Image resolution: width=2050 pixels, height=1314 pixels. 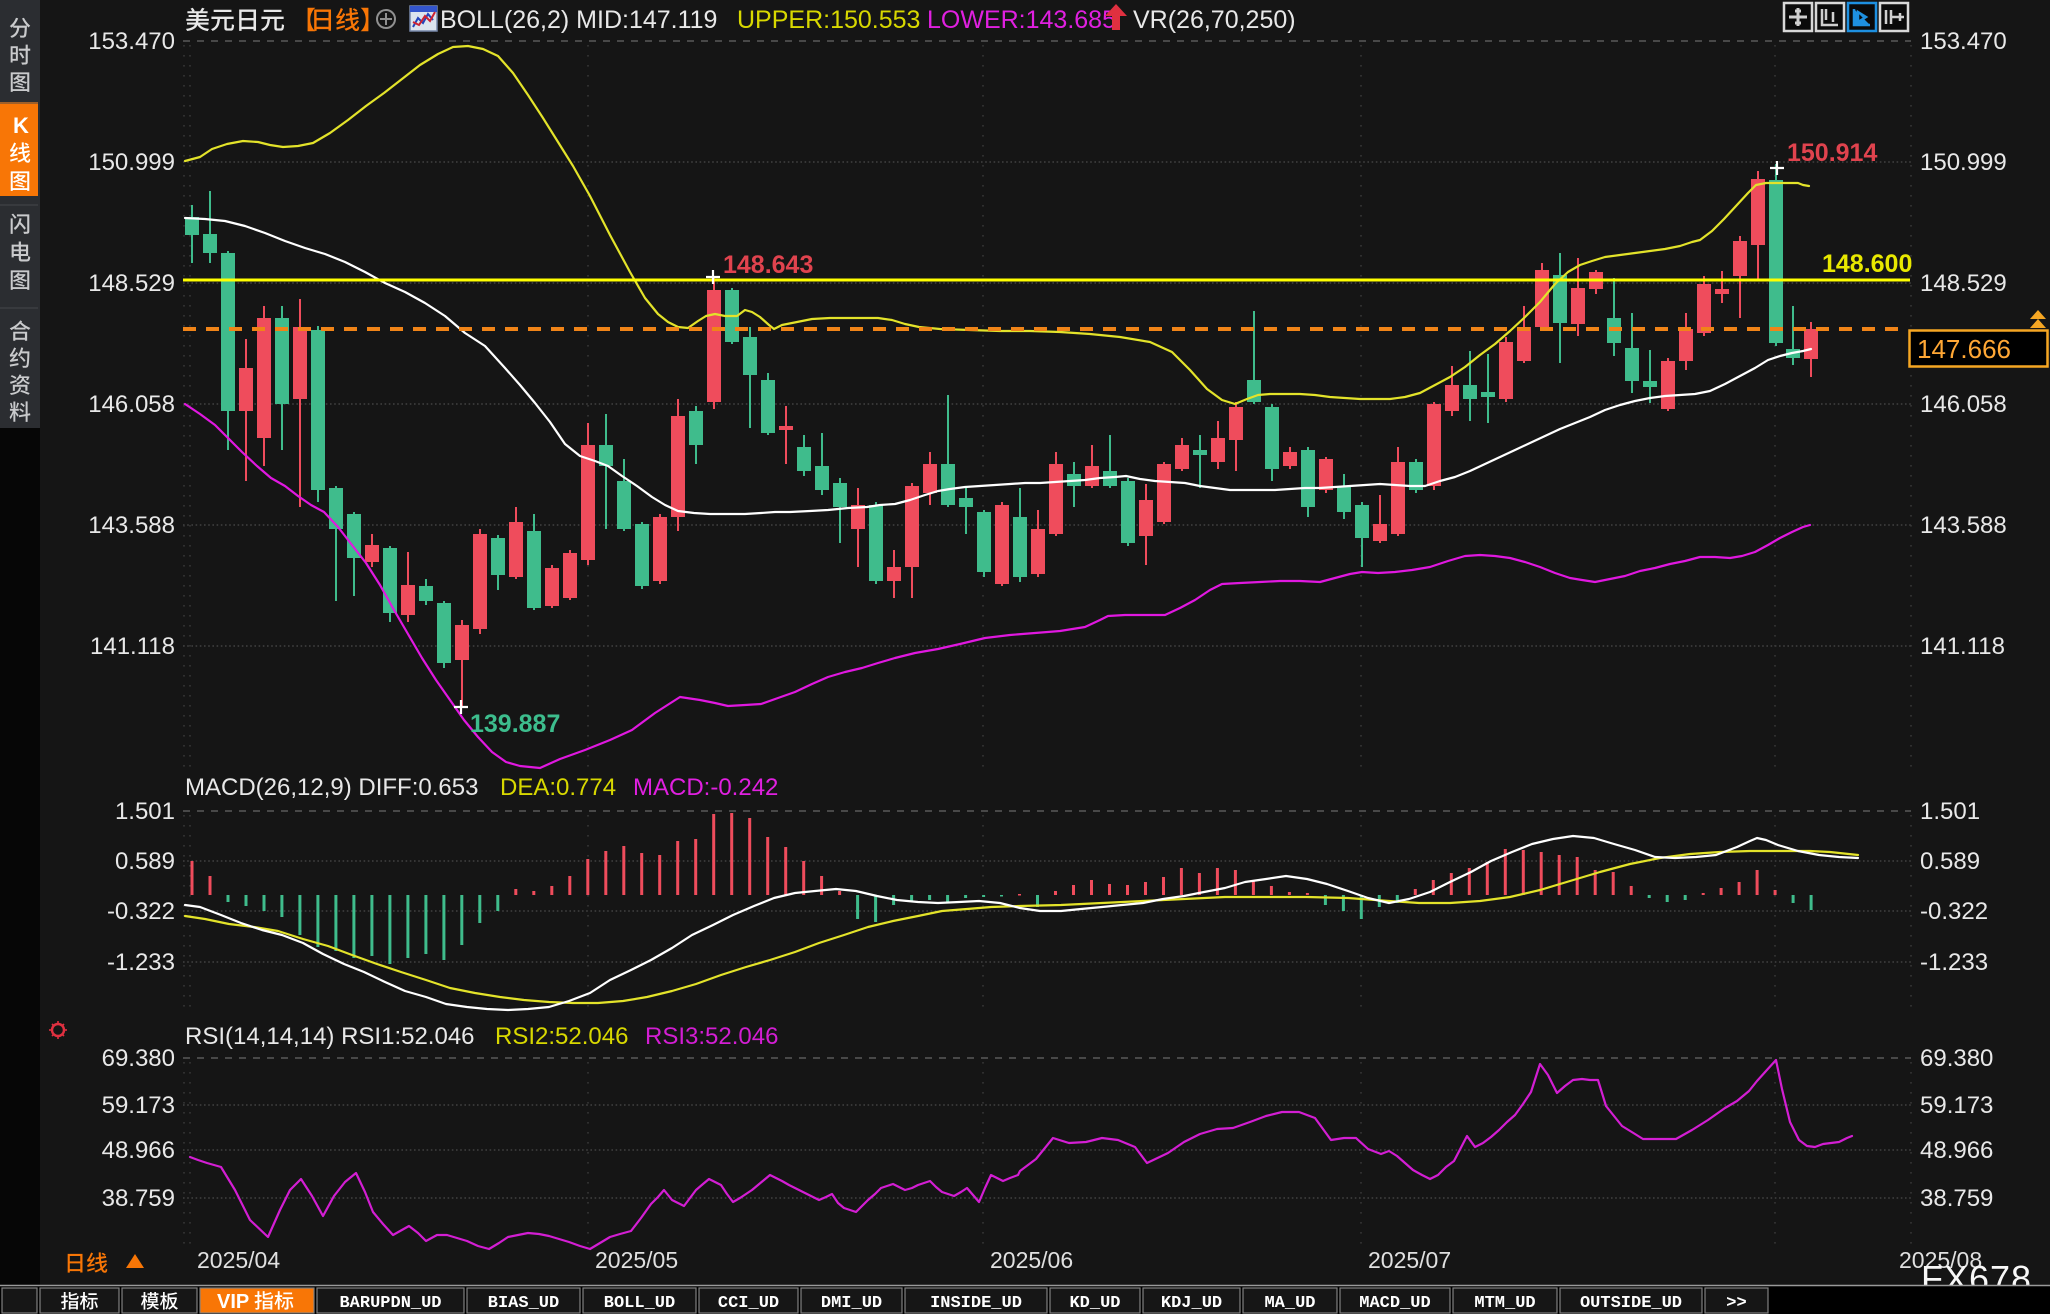 What do you see at coordinates (390, 1303) in the screenshot?
I see `svg-text: BARUPDN_UD` at bounding box center [390, 1303].